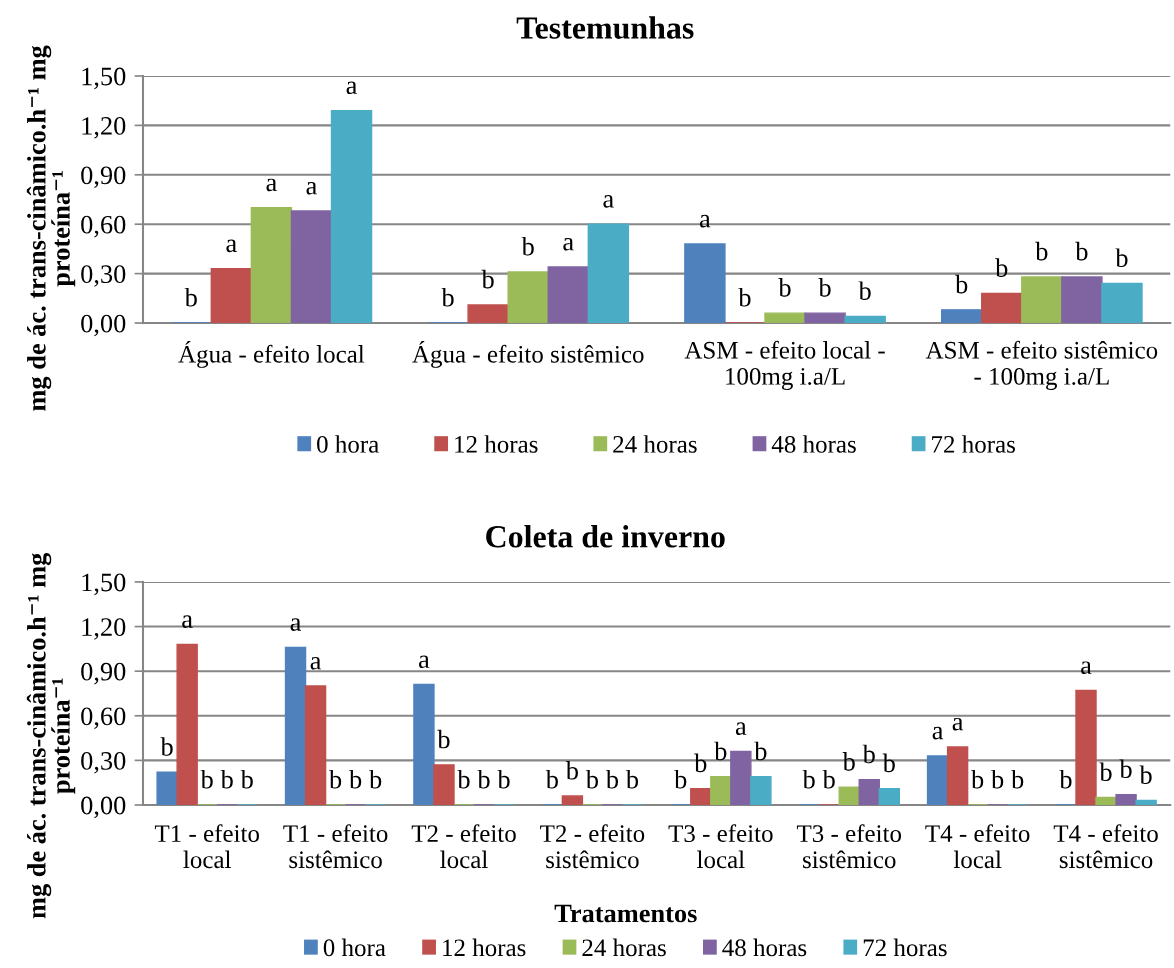 This screenshot has height=968, width=1174. I want to click on x-tick-label: T2 - efeito local, so click(463, 846).